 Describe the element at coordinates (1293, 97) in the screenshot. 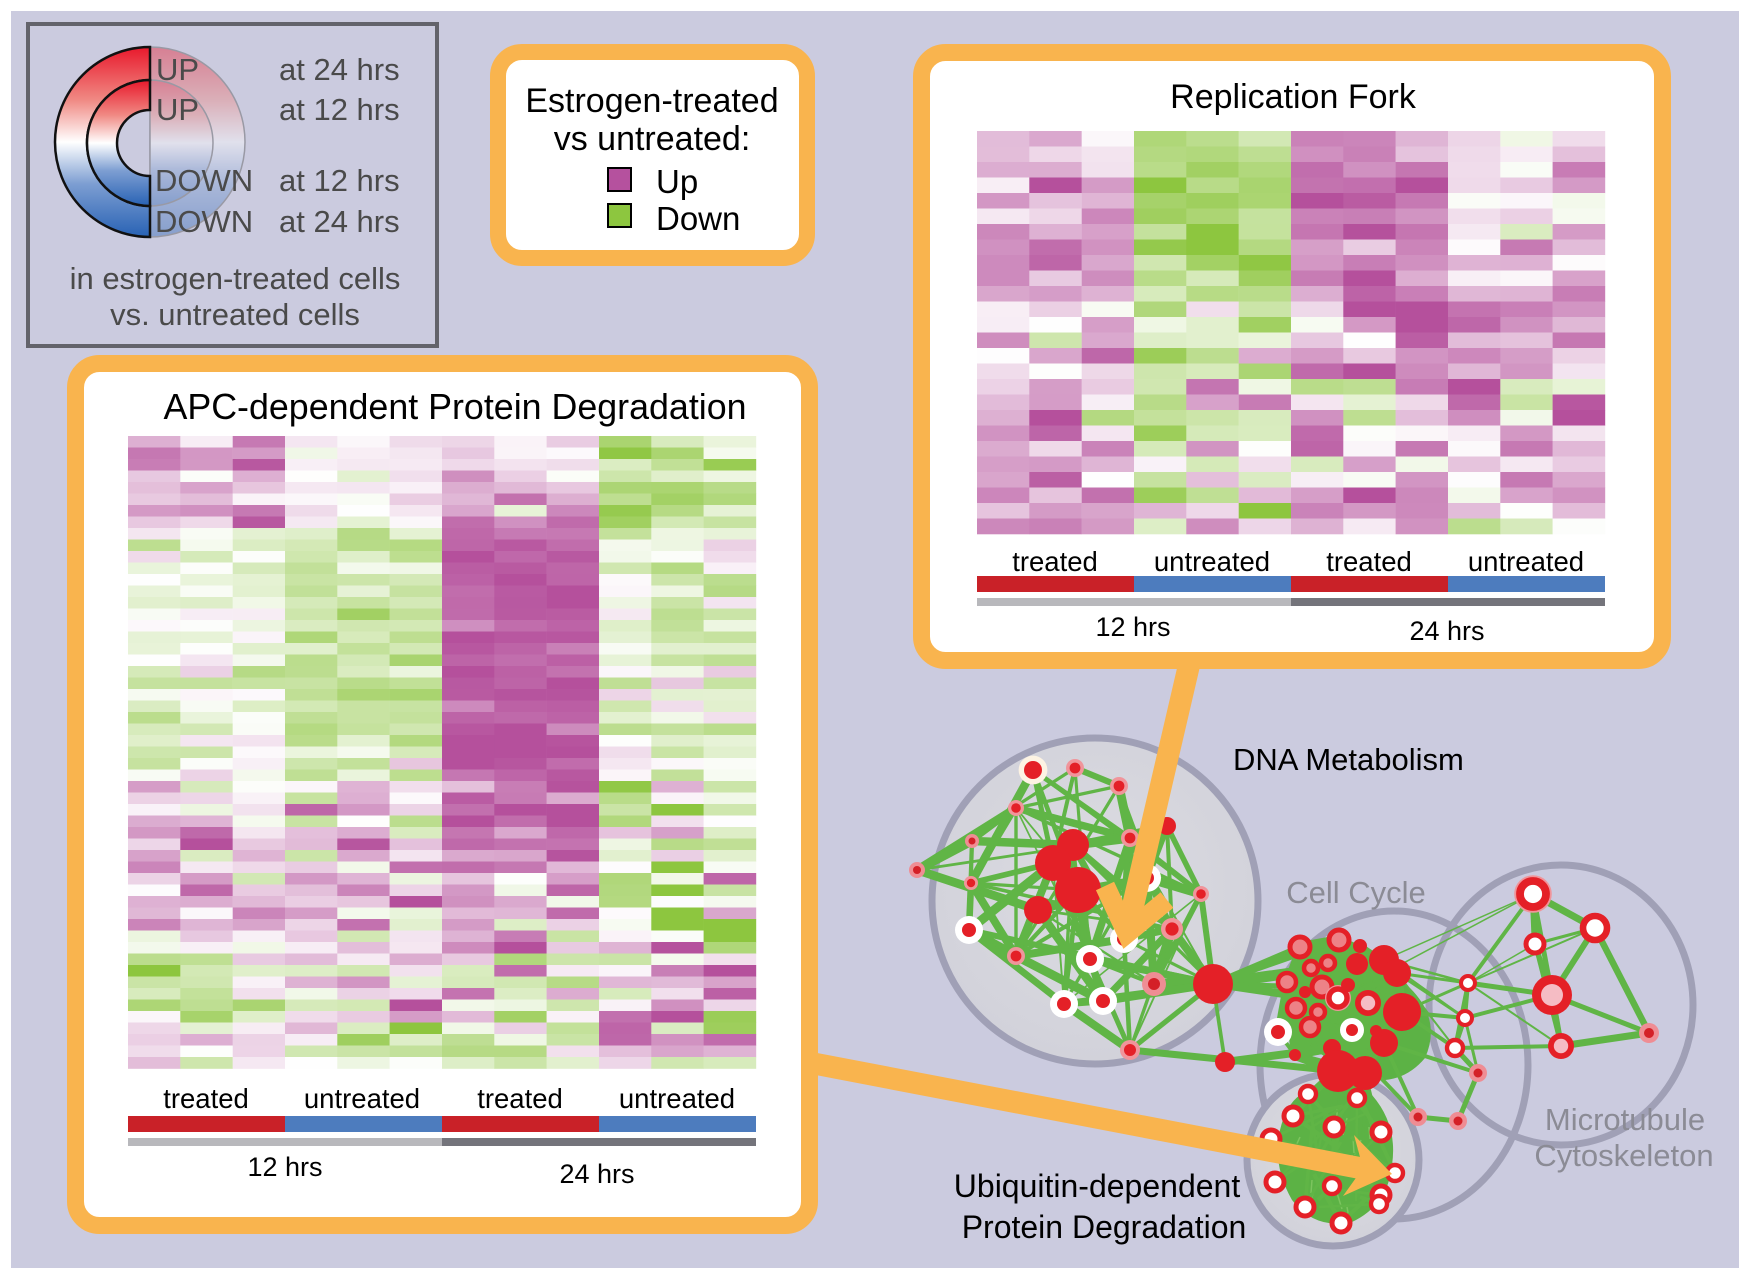

I see `svg-text: Replication Fork` at that location.